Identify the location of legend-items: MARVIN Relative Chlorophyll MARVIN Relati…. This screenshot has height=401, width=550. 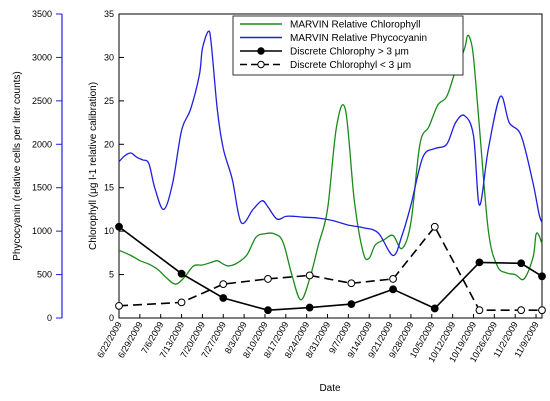
(333, 45).